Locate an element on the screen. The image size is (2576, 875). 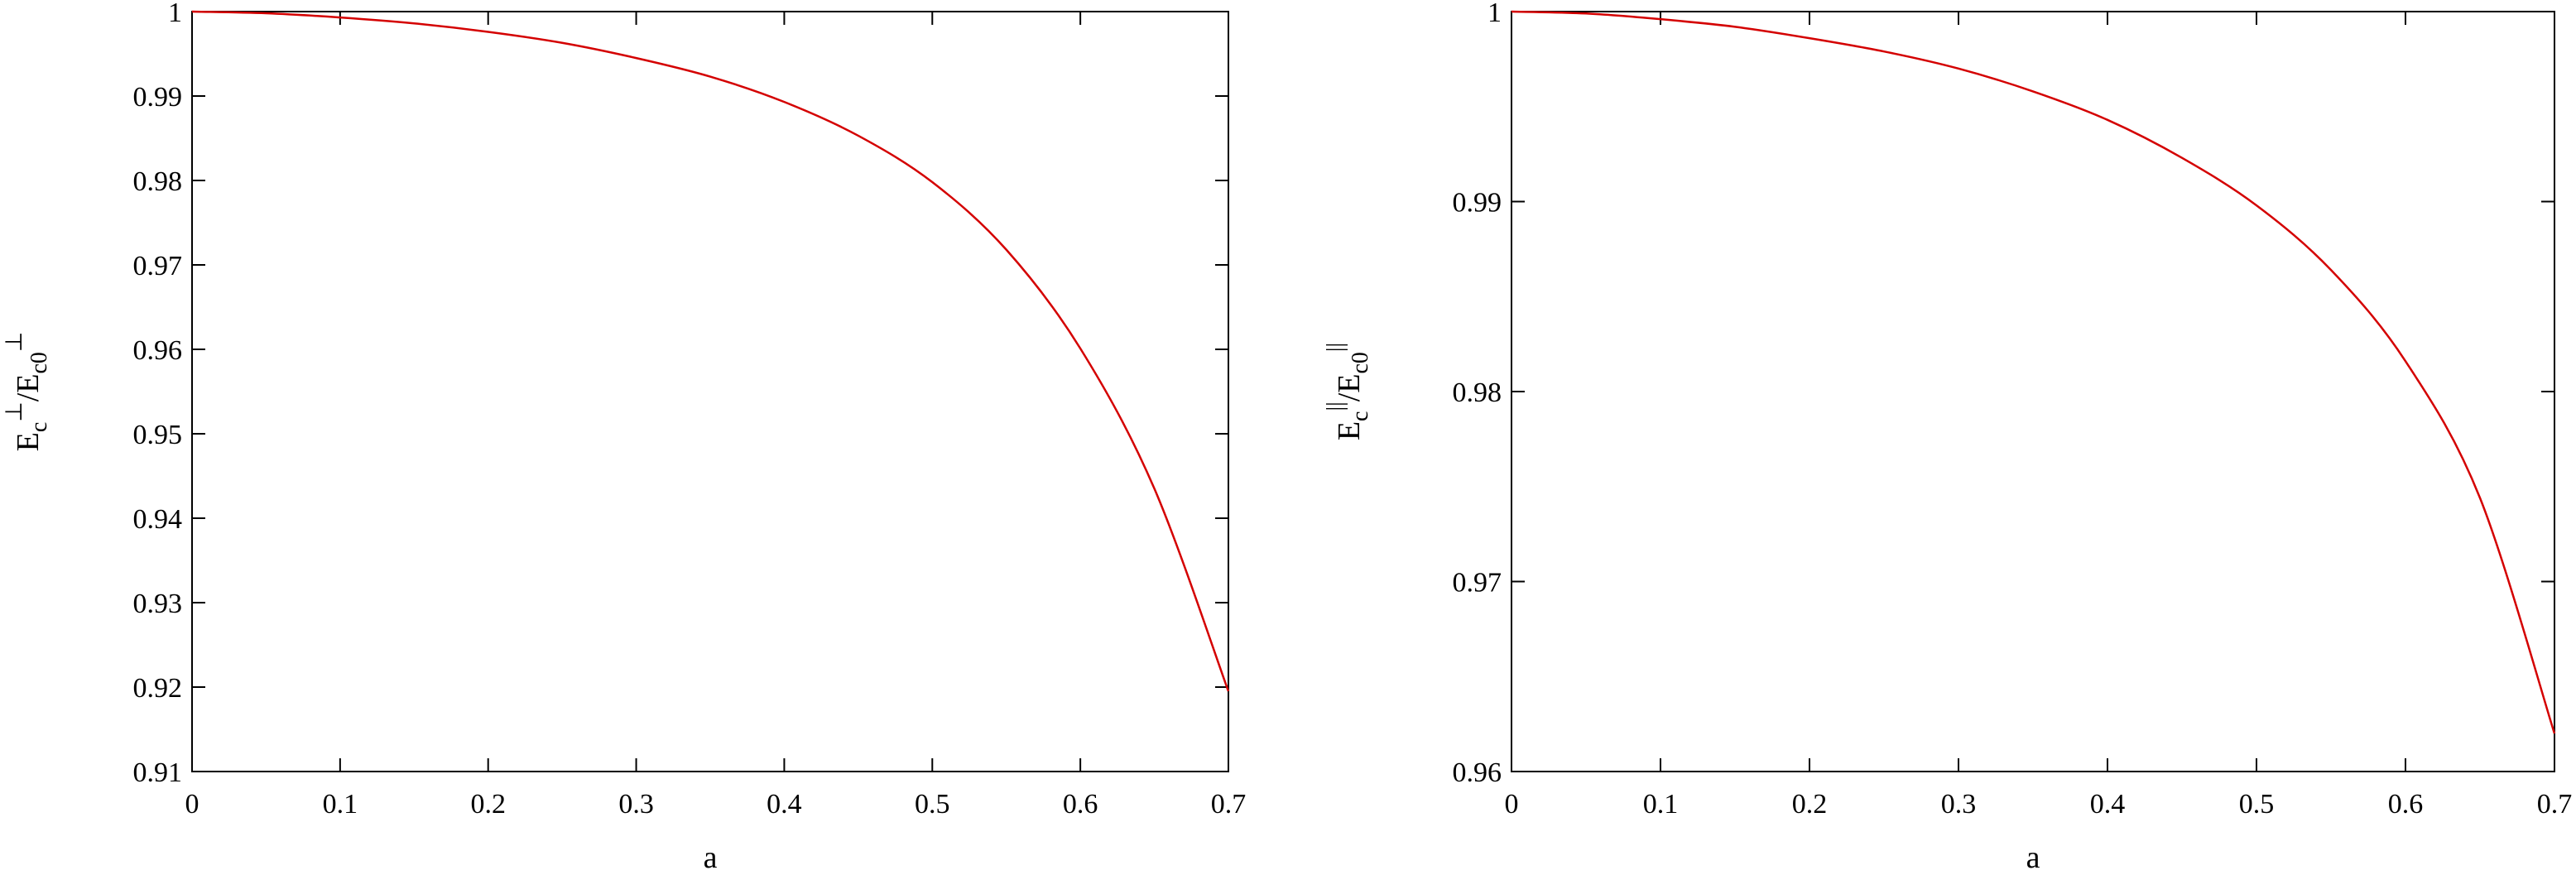
y-axis-label: Ec||/Ec0|| is located at coordinates (1348, 391).